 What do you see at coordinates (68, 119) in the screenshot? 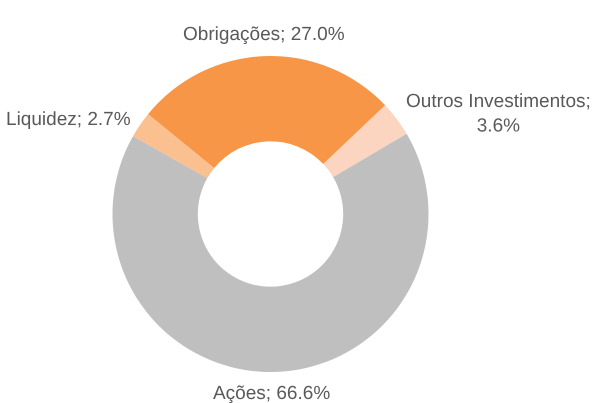
I see `slice-label: Liquidez; 2.7%` at bounding box center [68, 119].